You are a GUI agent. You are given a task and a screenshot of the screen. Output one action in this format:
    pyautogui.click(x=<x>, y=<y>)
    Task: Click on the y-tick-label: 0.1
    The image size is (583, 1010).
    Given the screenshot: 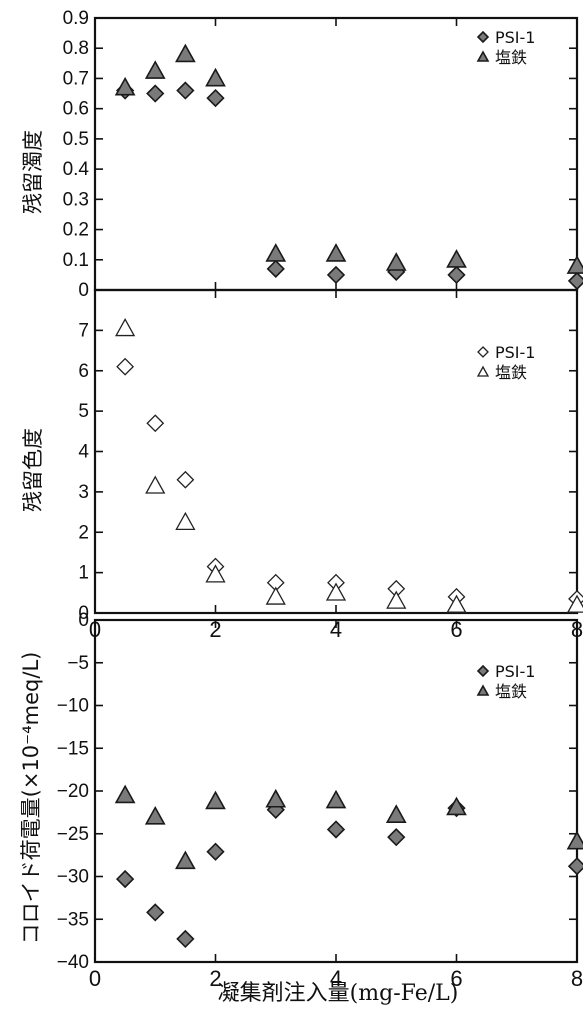 What is the action you would take?
    pyautogui.click(x=76, y=260)
    